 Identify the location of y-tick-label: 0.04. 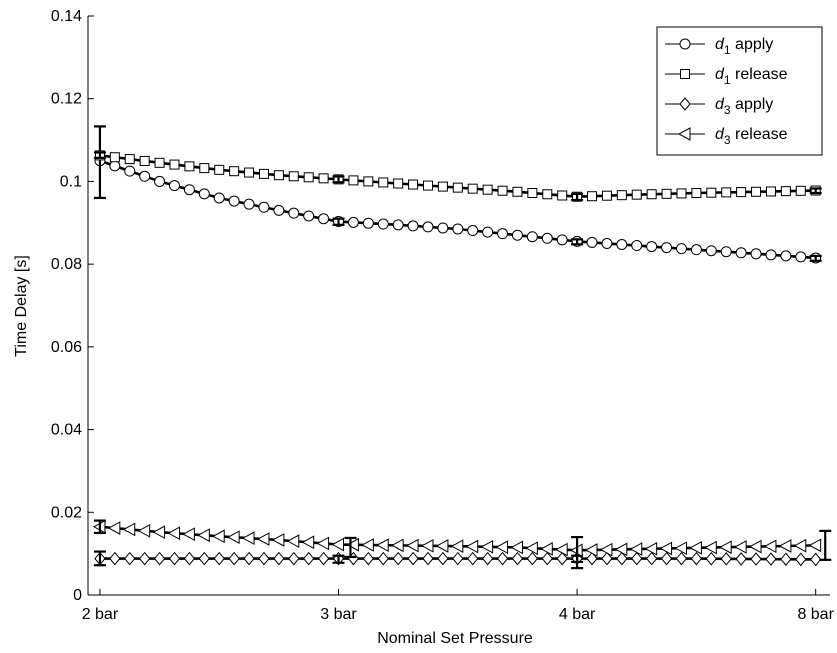
(66, 430).